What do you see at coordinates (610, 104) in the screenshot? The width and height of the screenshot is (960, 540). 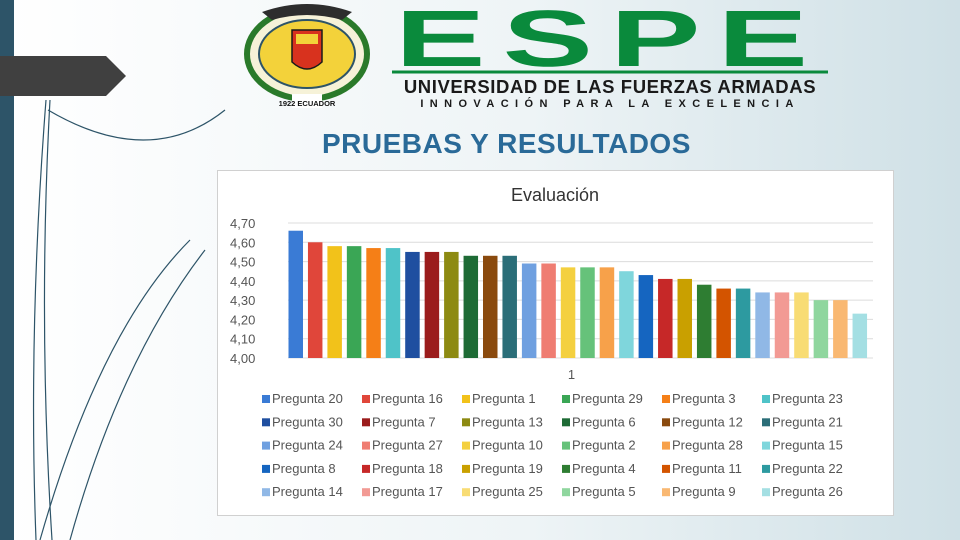 I see `university-motto: INNOVACIÓN PARA LA EXCELENCIA` at bounding box center [610, 104].